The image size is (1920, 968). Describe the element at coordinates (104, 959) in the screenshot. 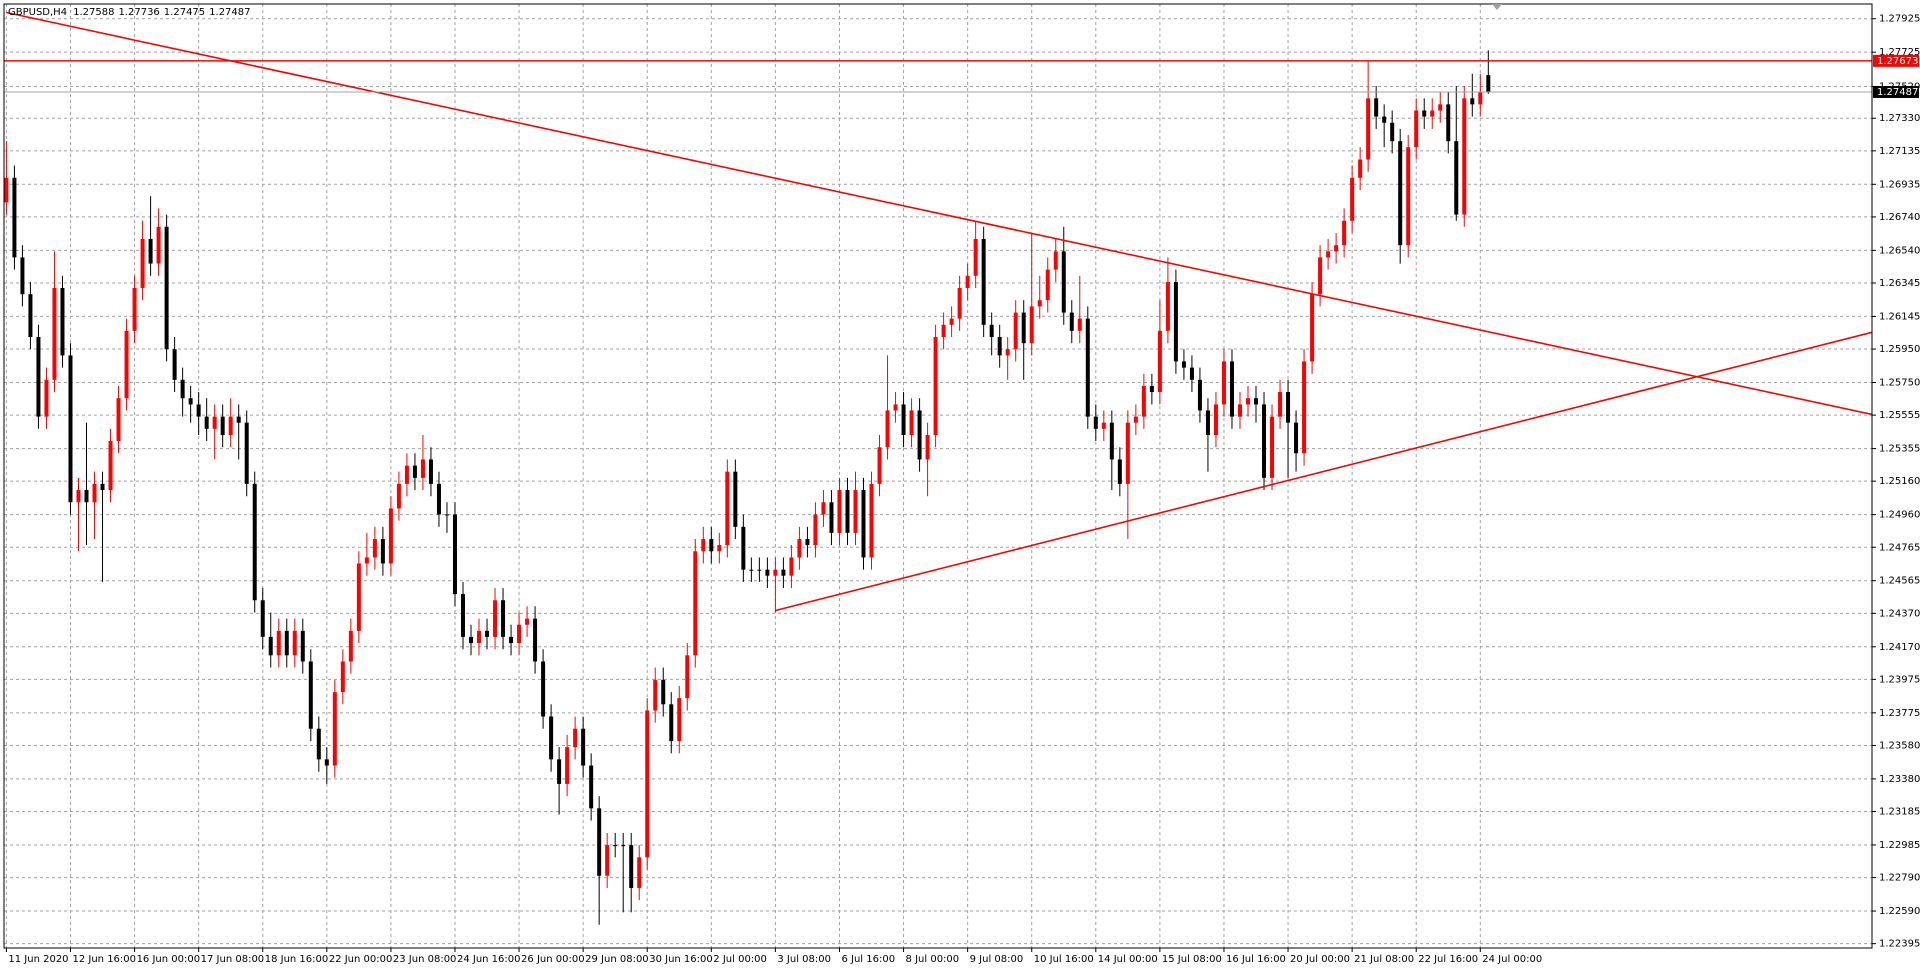

I see `x-tick-label: 12 Jun 16:00` at that location.